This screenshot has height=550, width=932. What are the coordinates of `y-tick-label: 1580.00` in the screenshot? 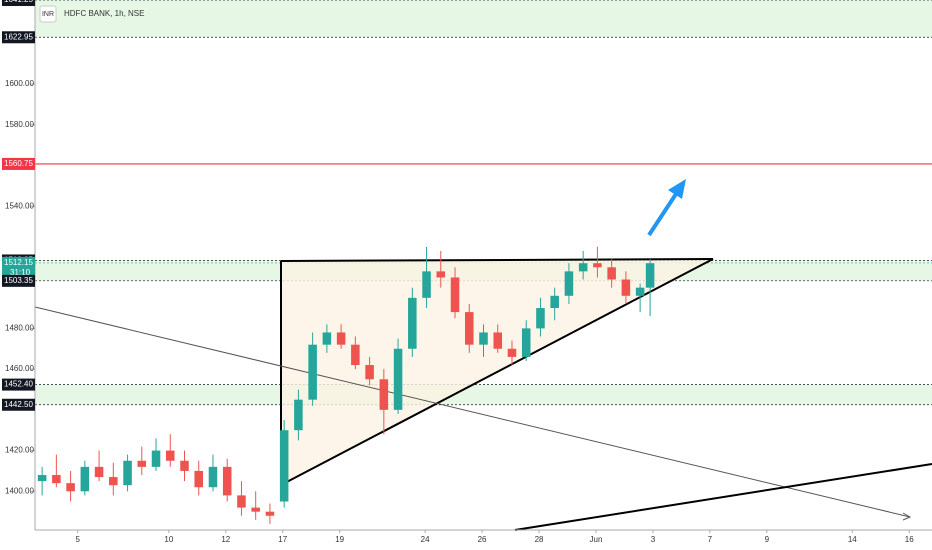 It's located at (19, 124).